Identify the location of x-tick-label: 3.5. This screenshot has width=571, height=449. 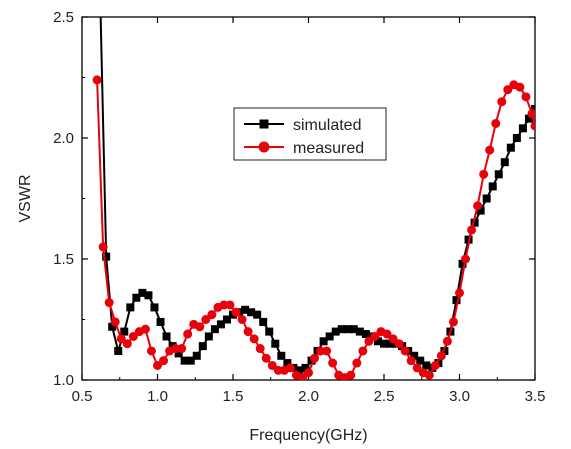
(535, 396).